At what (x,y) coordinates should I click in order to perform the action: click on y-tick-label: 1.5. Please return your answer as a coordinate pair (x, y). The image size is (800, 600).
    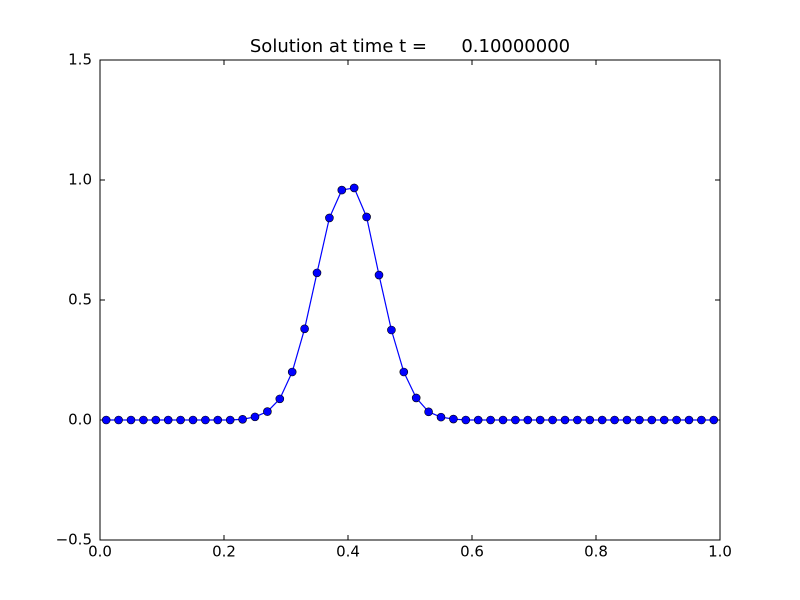
    Looking at the image, I should click on (80, 60).